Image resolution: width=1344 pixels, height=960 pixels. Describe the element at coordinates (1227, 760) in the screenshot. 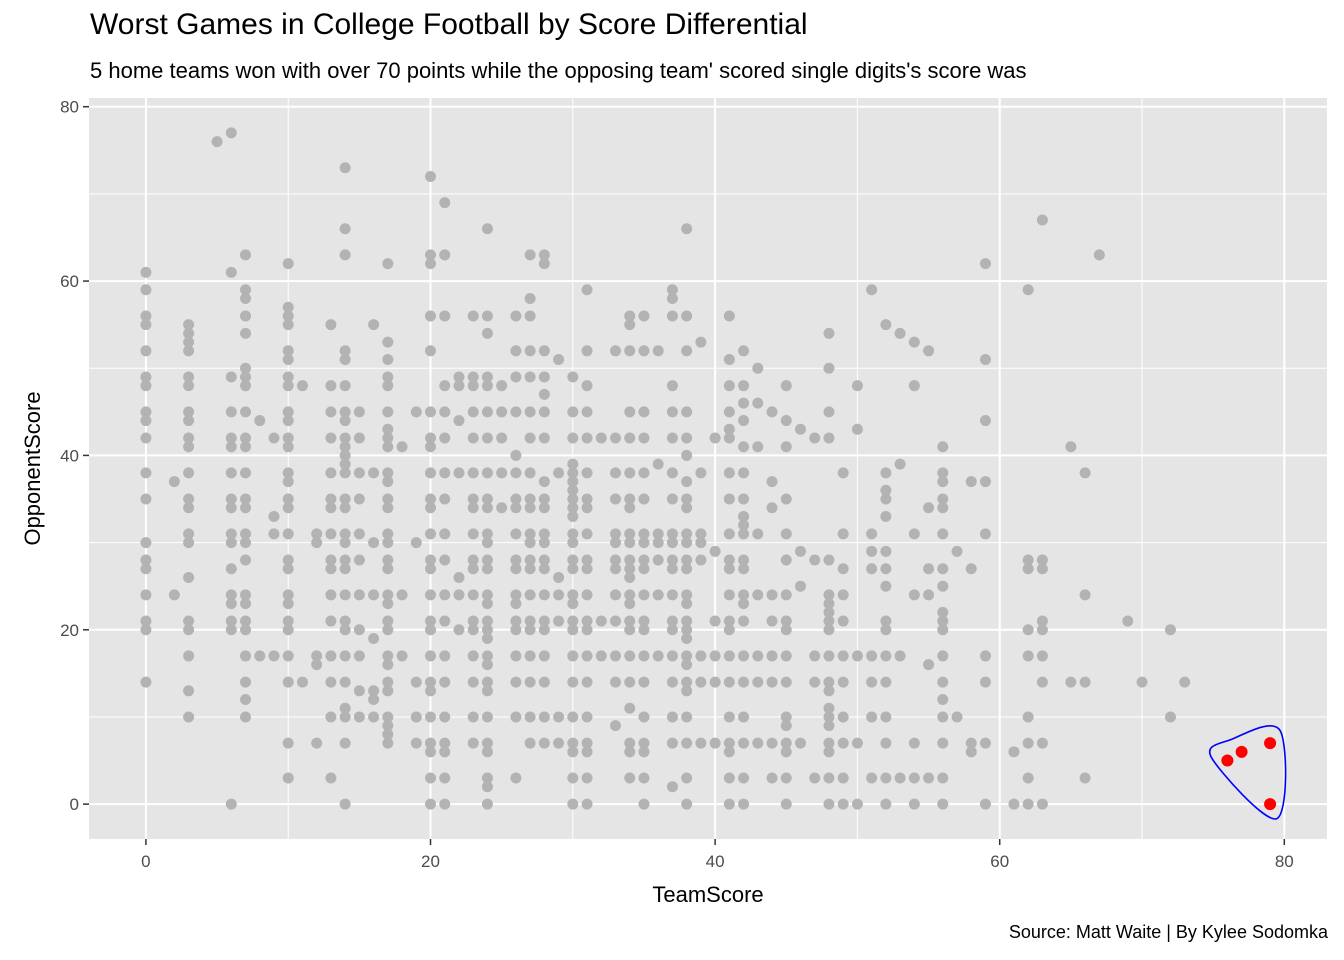

I see `highlighted-point` at that location.